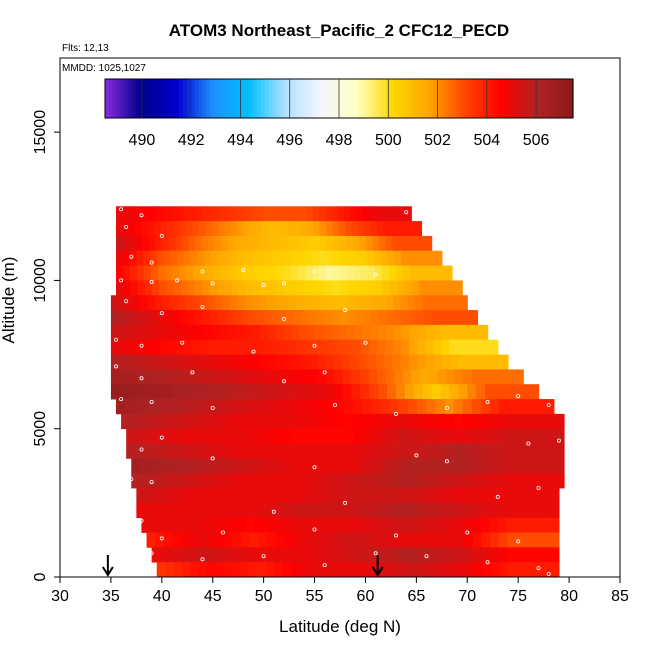 Image resolution: width=650 pixels, height=650 pixels. What do you see at coordinates (213, 596) in the screenshot?
I see `x-tick-label: 45` at bounding box center [213, 596].